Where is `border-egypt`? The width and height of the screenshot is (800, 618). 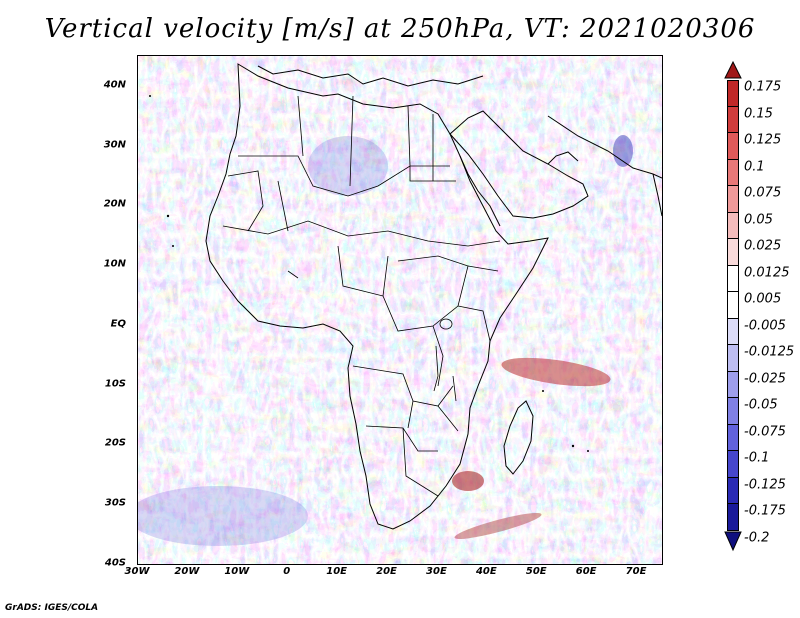
border-egypt is located at coordinates (432, 148).